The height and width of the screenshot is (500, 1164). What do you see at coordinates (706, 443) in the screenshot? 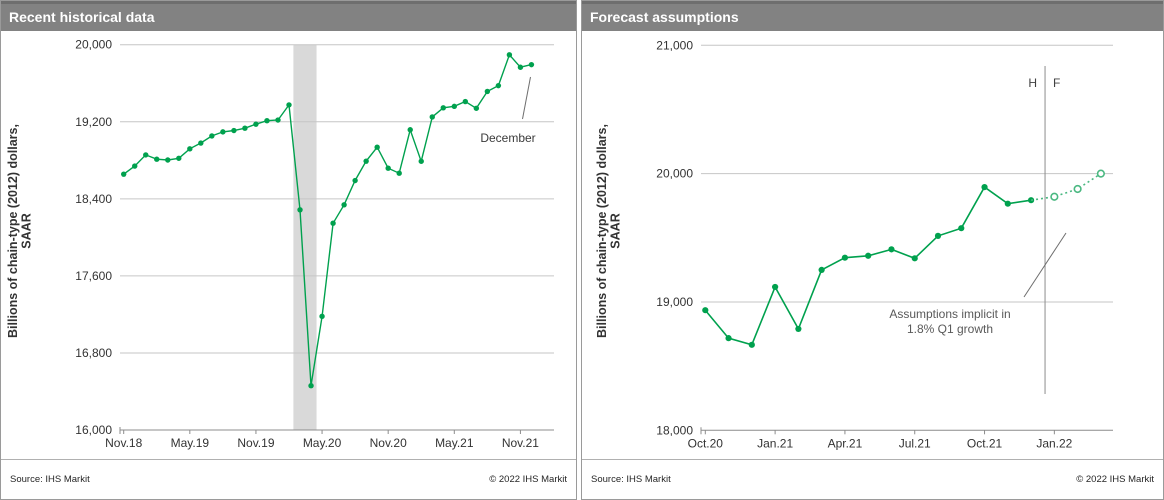
I see `x-tick-label: Oct.20` at bounding box center [706, 443].